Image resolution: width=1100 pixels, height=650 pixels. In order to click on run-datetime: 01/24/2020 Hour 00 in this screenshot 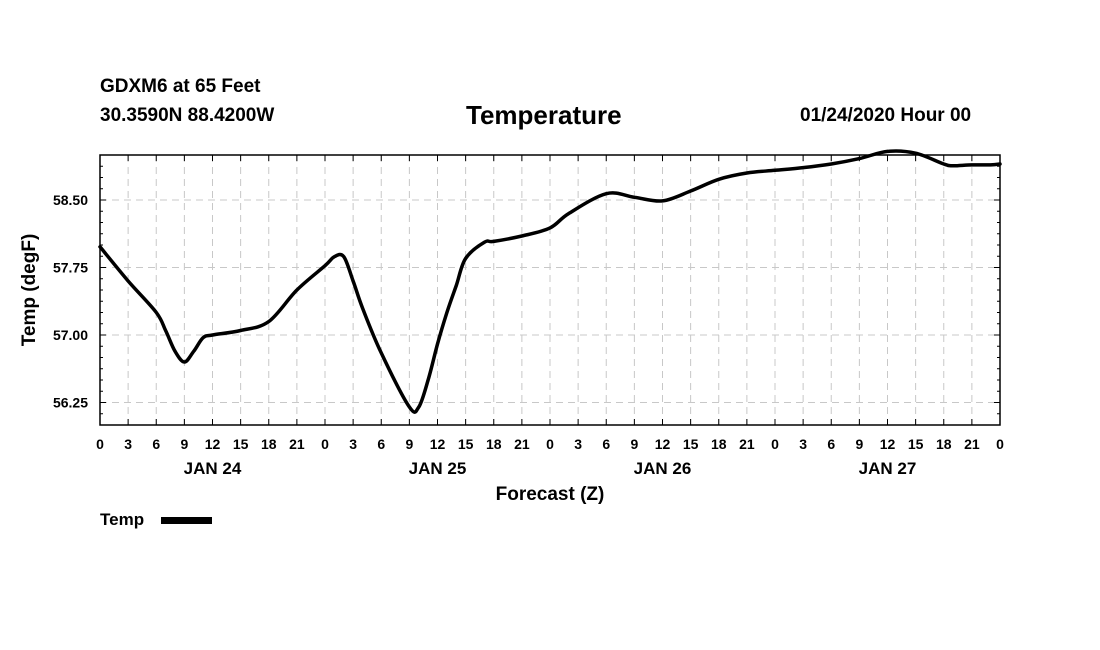, I will do `click(886, 115)`.